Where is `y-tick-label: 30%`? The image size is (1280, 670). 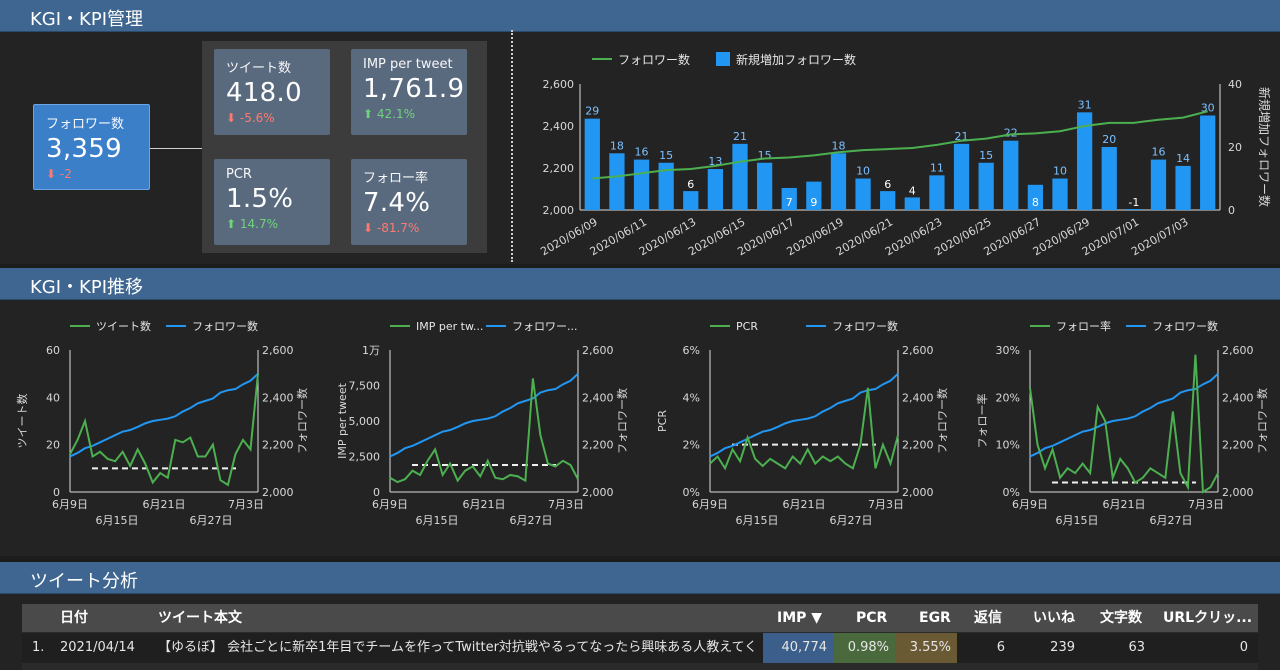 y-tick-label: 30% is located at coordinates (1008, 350).